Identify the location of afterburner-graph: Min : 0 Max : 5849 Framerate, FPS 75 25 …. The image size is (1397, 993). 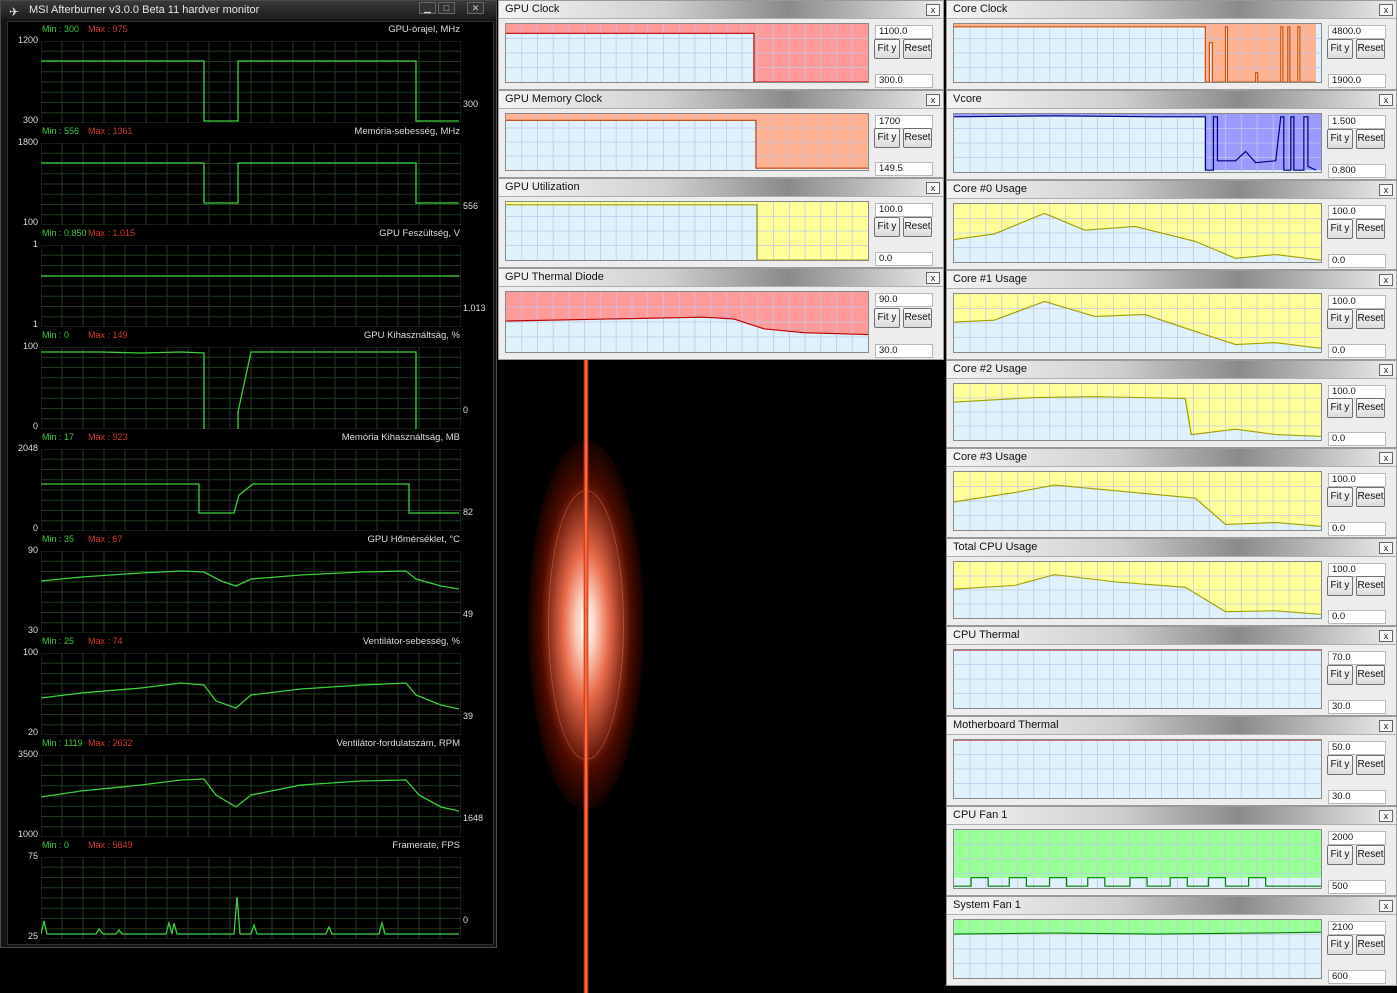
(251, 889).